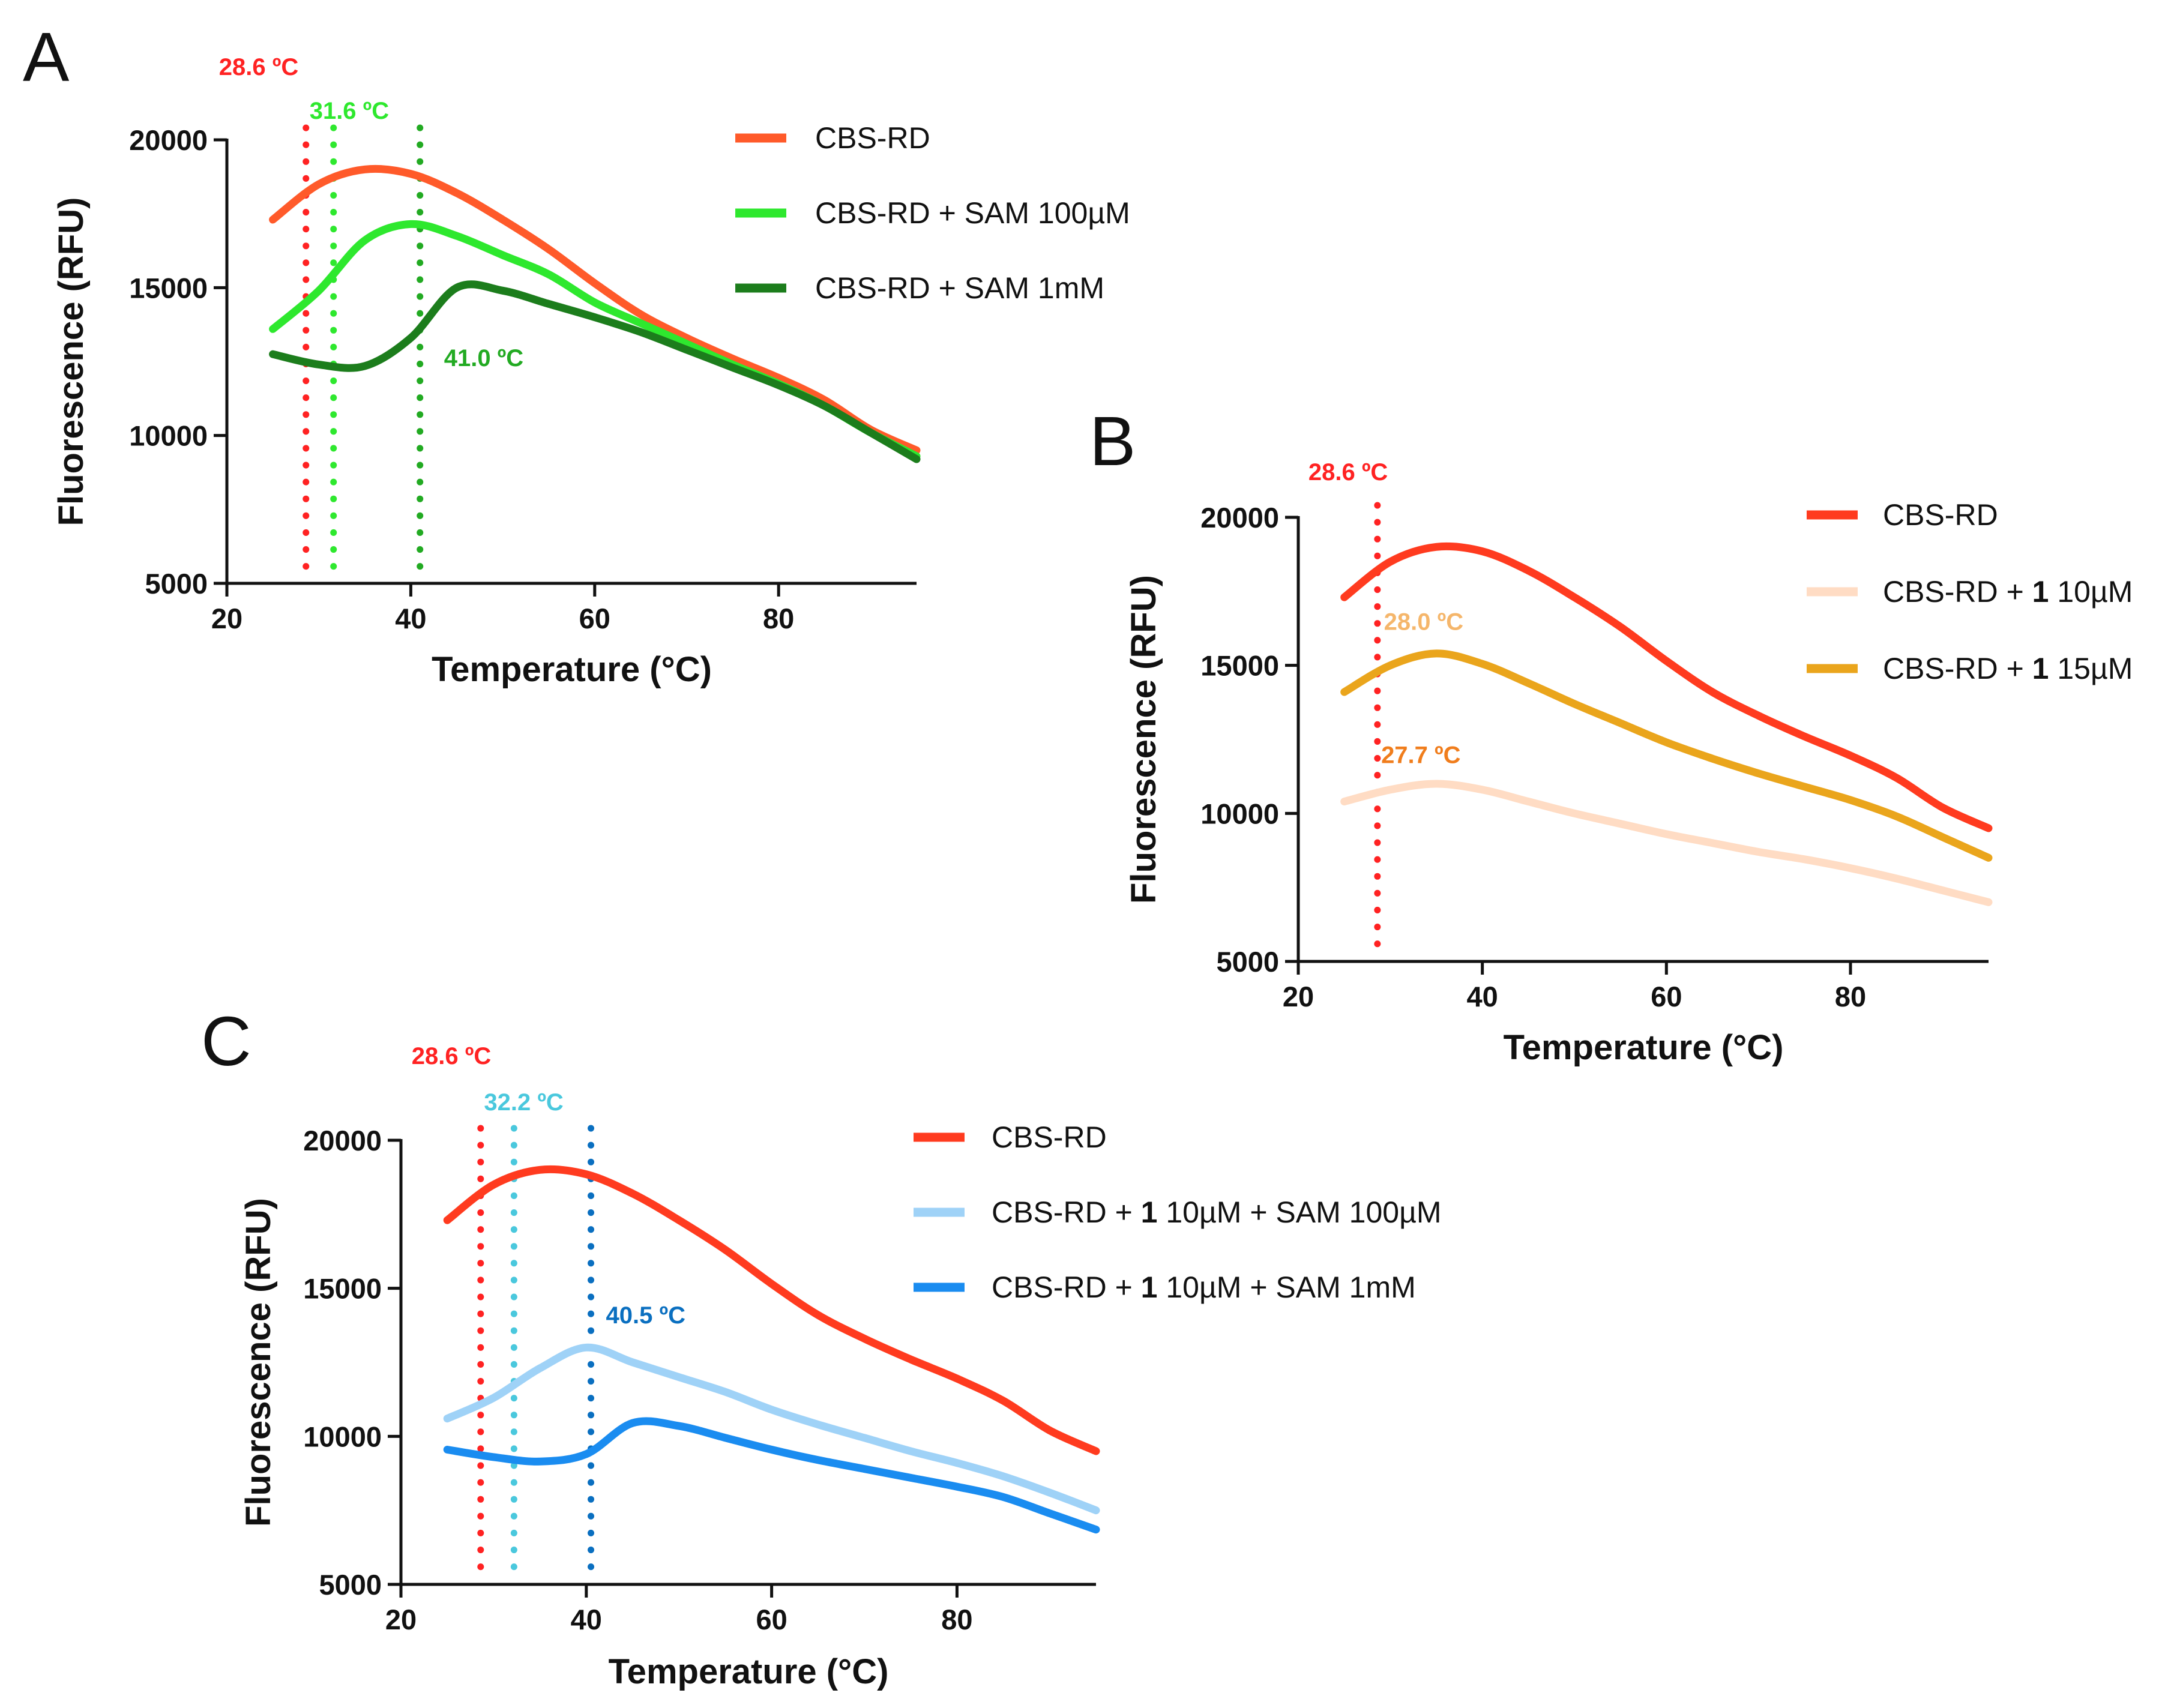 This screenshot has width=2177, height=1708. Describe the element at coordinates (1217, 1212) in the screenshot. I see `legend-label-c-1: CBS-RD + 1 10µM + SAM 100µM` at that location.